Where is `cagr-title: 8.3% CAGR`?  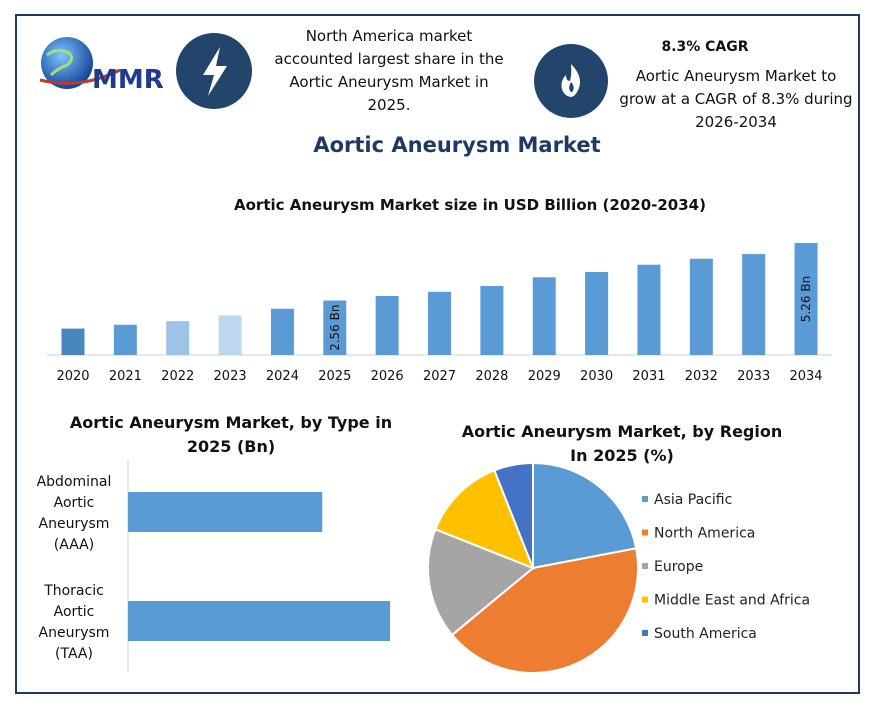
cagr-title: 8.3% CAGR is located at coordinates (705, 47).